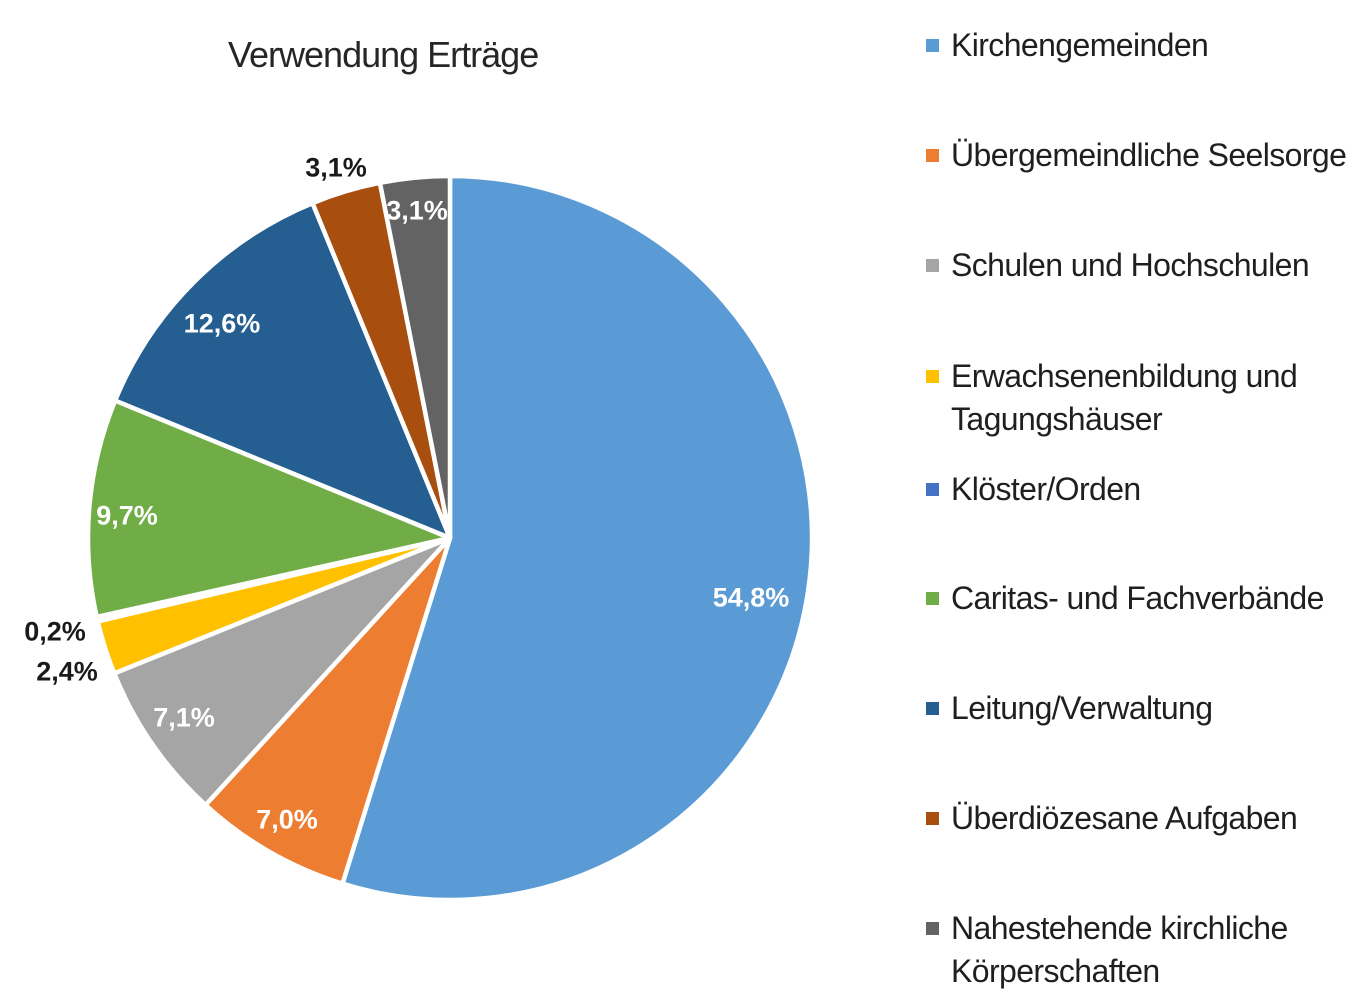 The height and width of the screenshot is (1000, 1372). What do you see at coordinates (336, 167) in the screenshot?
I see `percent-label-8: 3,1%` at bounding box center [336, 167].